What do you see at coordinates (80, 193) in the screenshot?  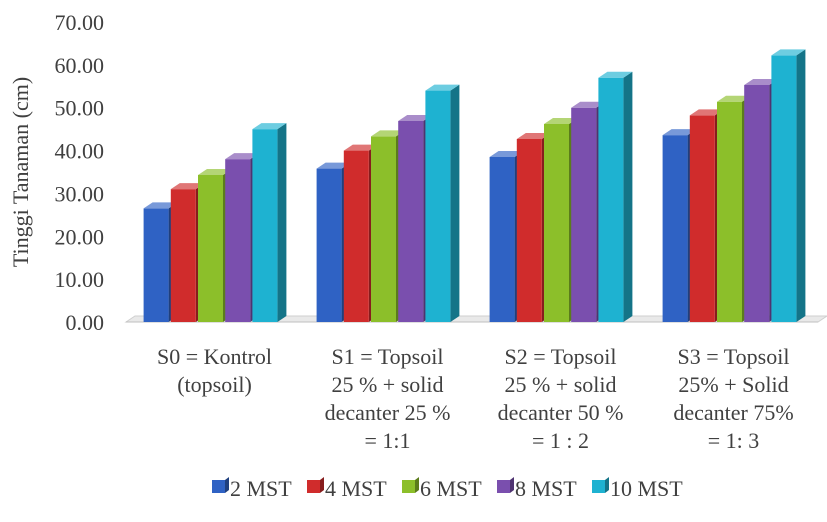 I see `y-tick-label: 30.00` at bounding box center [80, 193].